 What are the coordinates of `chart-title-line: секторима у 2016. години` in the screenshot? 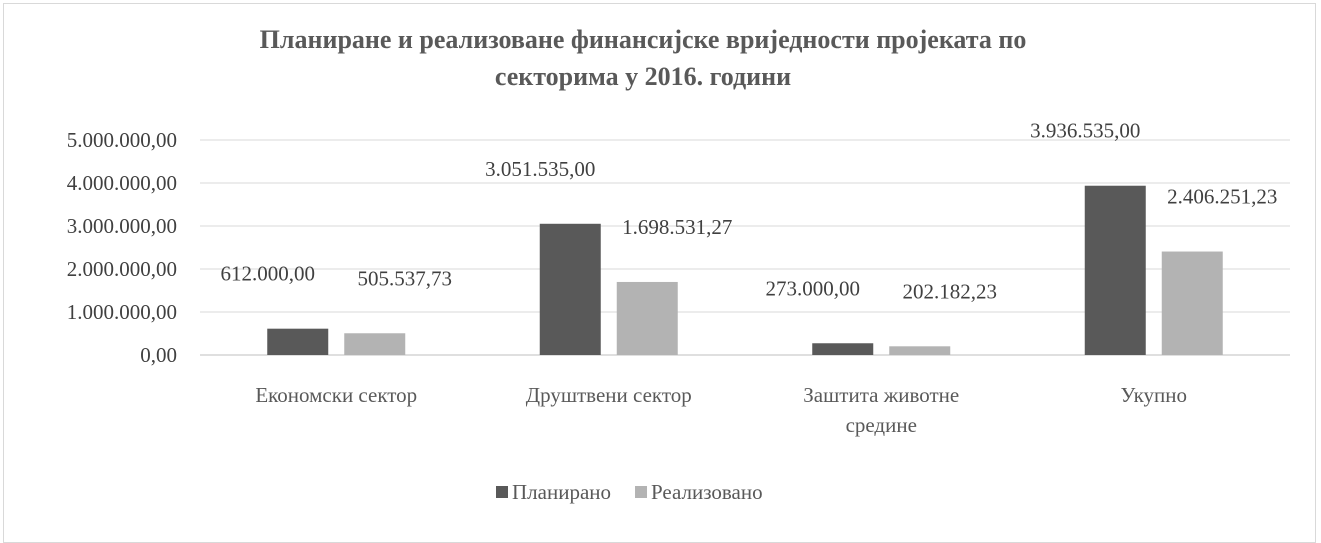 It's located at (643, 76).